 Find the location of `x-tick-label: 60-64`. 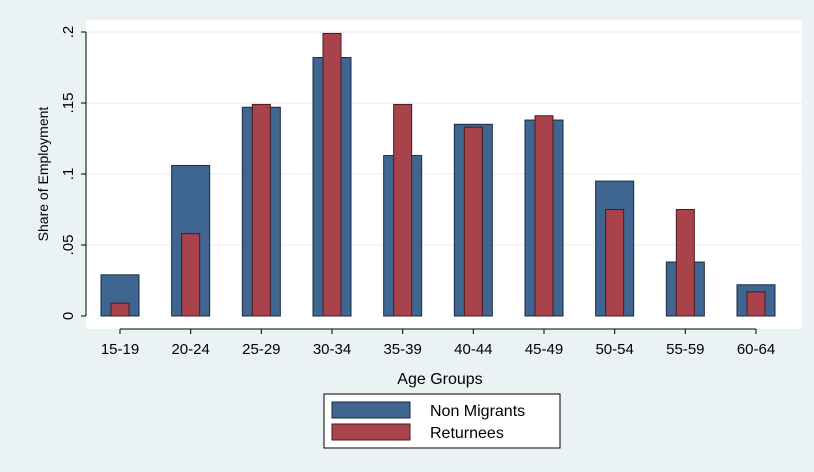

x-tick-label: 60-64 is located at coordinates (756, 349).